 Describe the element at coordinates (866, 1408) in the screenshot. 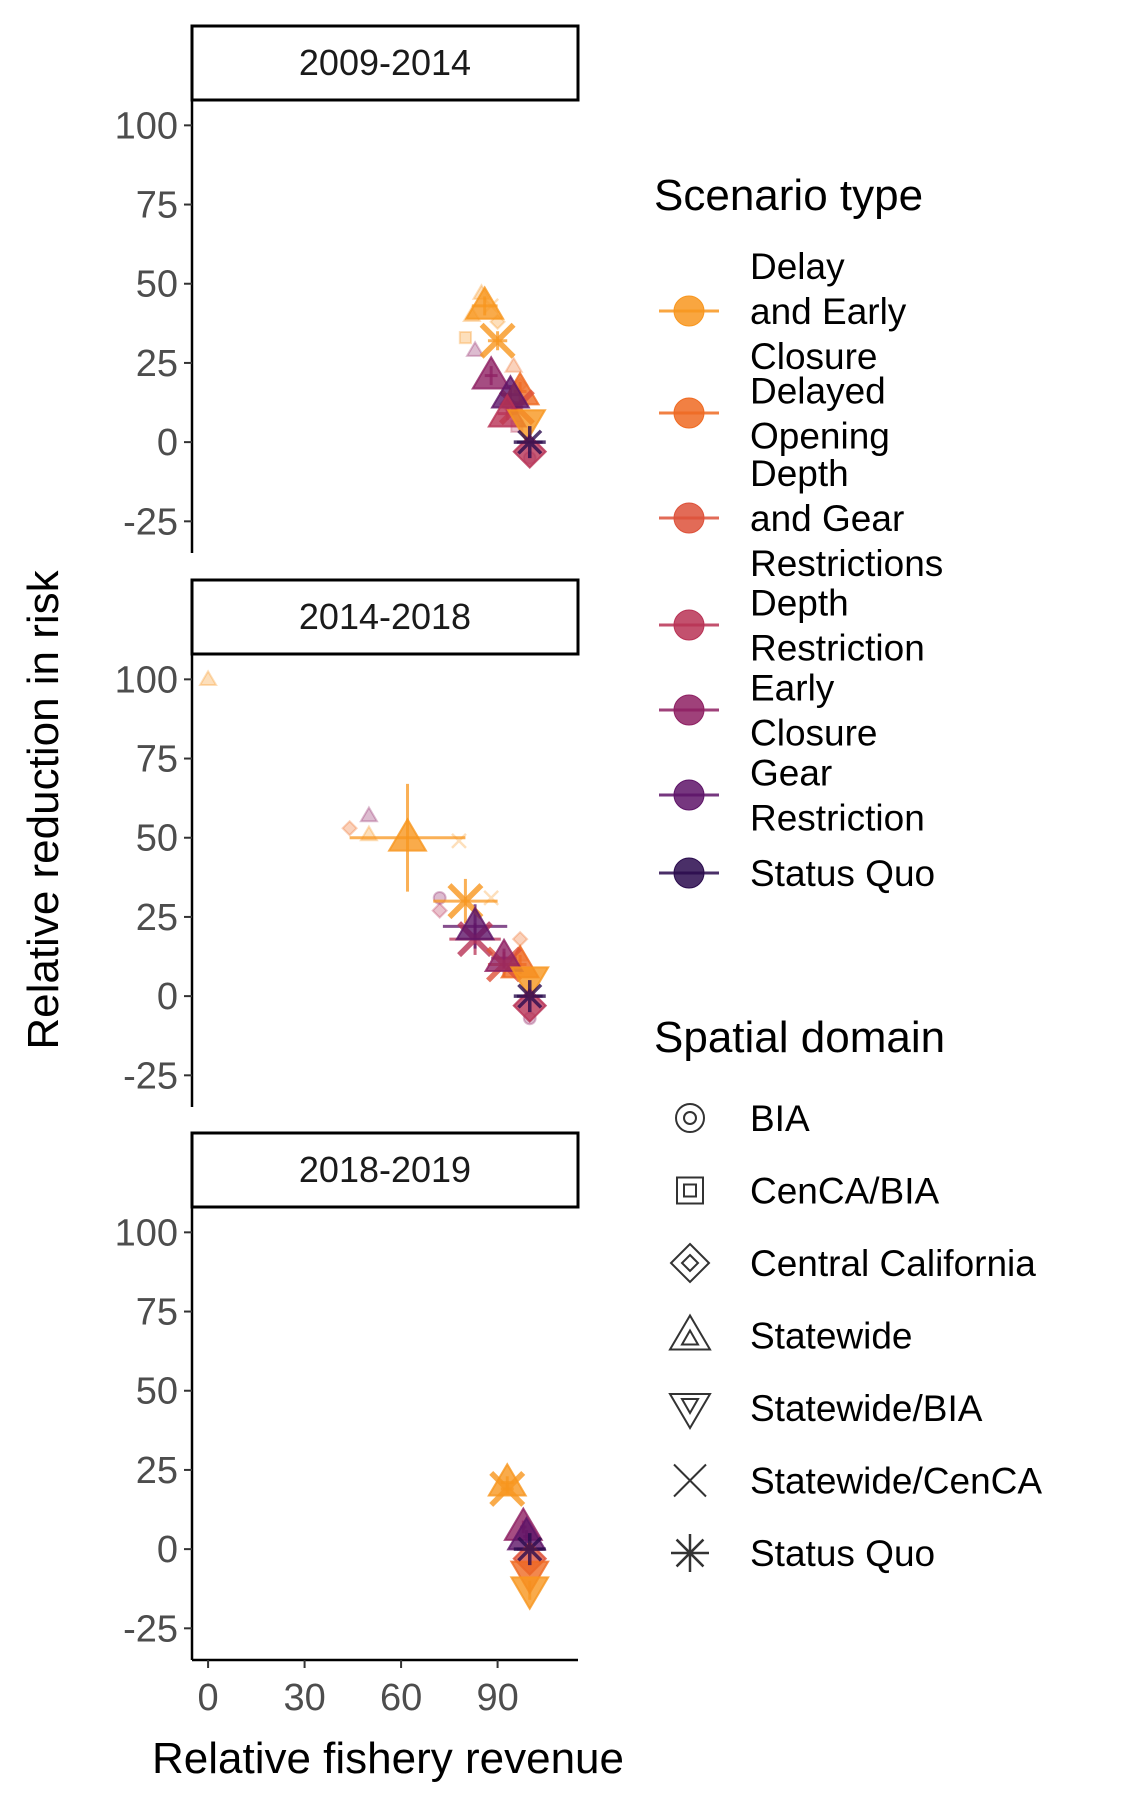

I see `legend-label: Statewide/BIA` at that location.